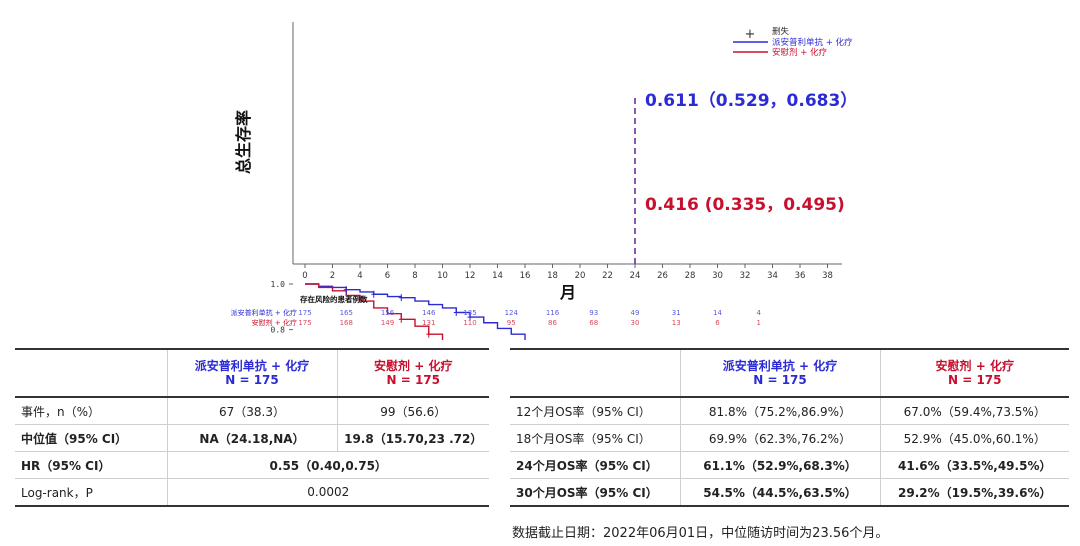 Image resolution: width=1080 pixels, height=546 pixels. I want to click on x-tick-label: 30, so click(717, 276).